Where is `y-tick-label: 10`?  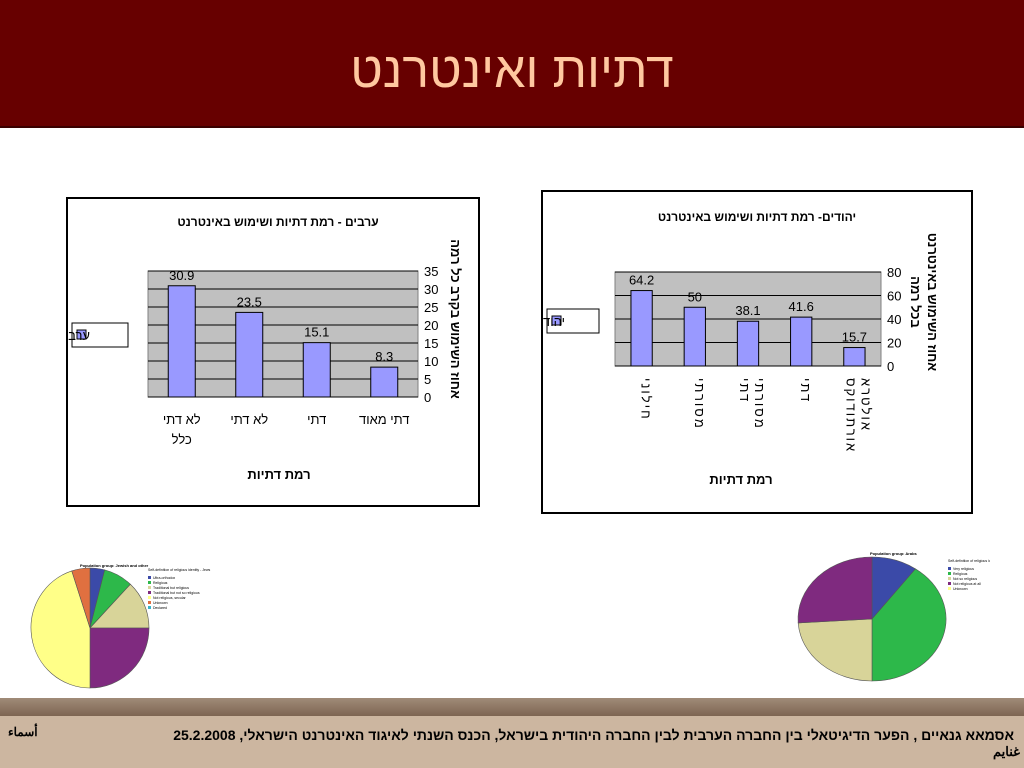 y-tick-label: 10 is located at coordinates (431, 361).